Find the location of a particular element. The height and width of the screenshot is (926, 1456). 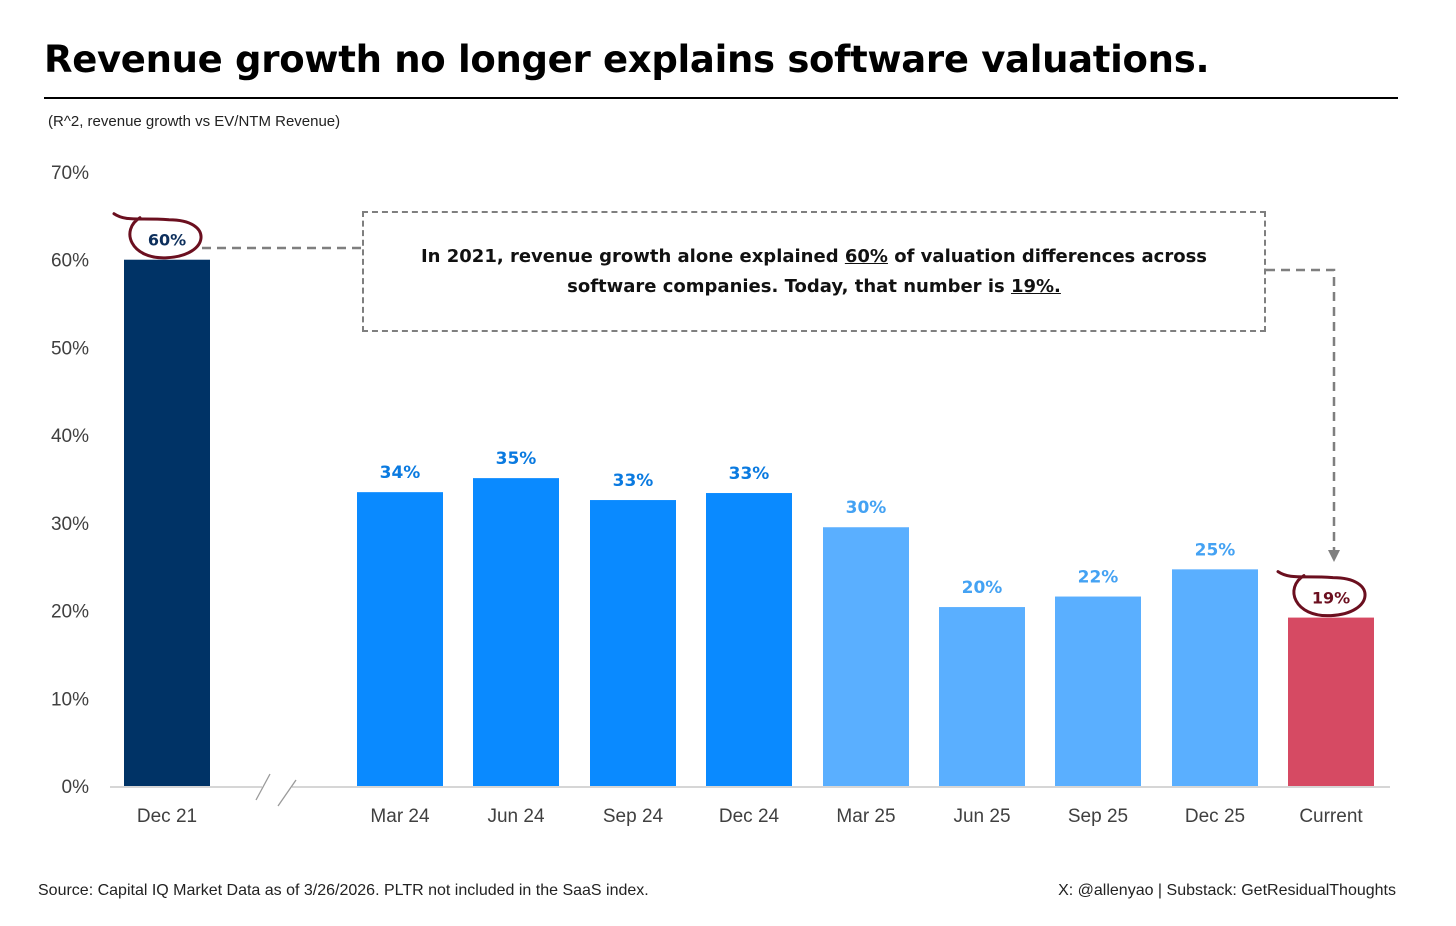

callout-highlight-60: 60% is located at coordinates (866, 256).